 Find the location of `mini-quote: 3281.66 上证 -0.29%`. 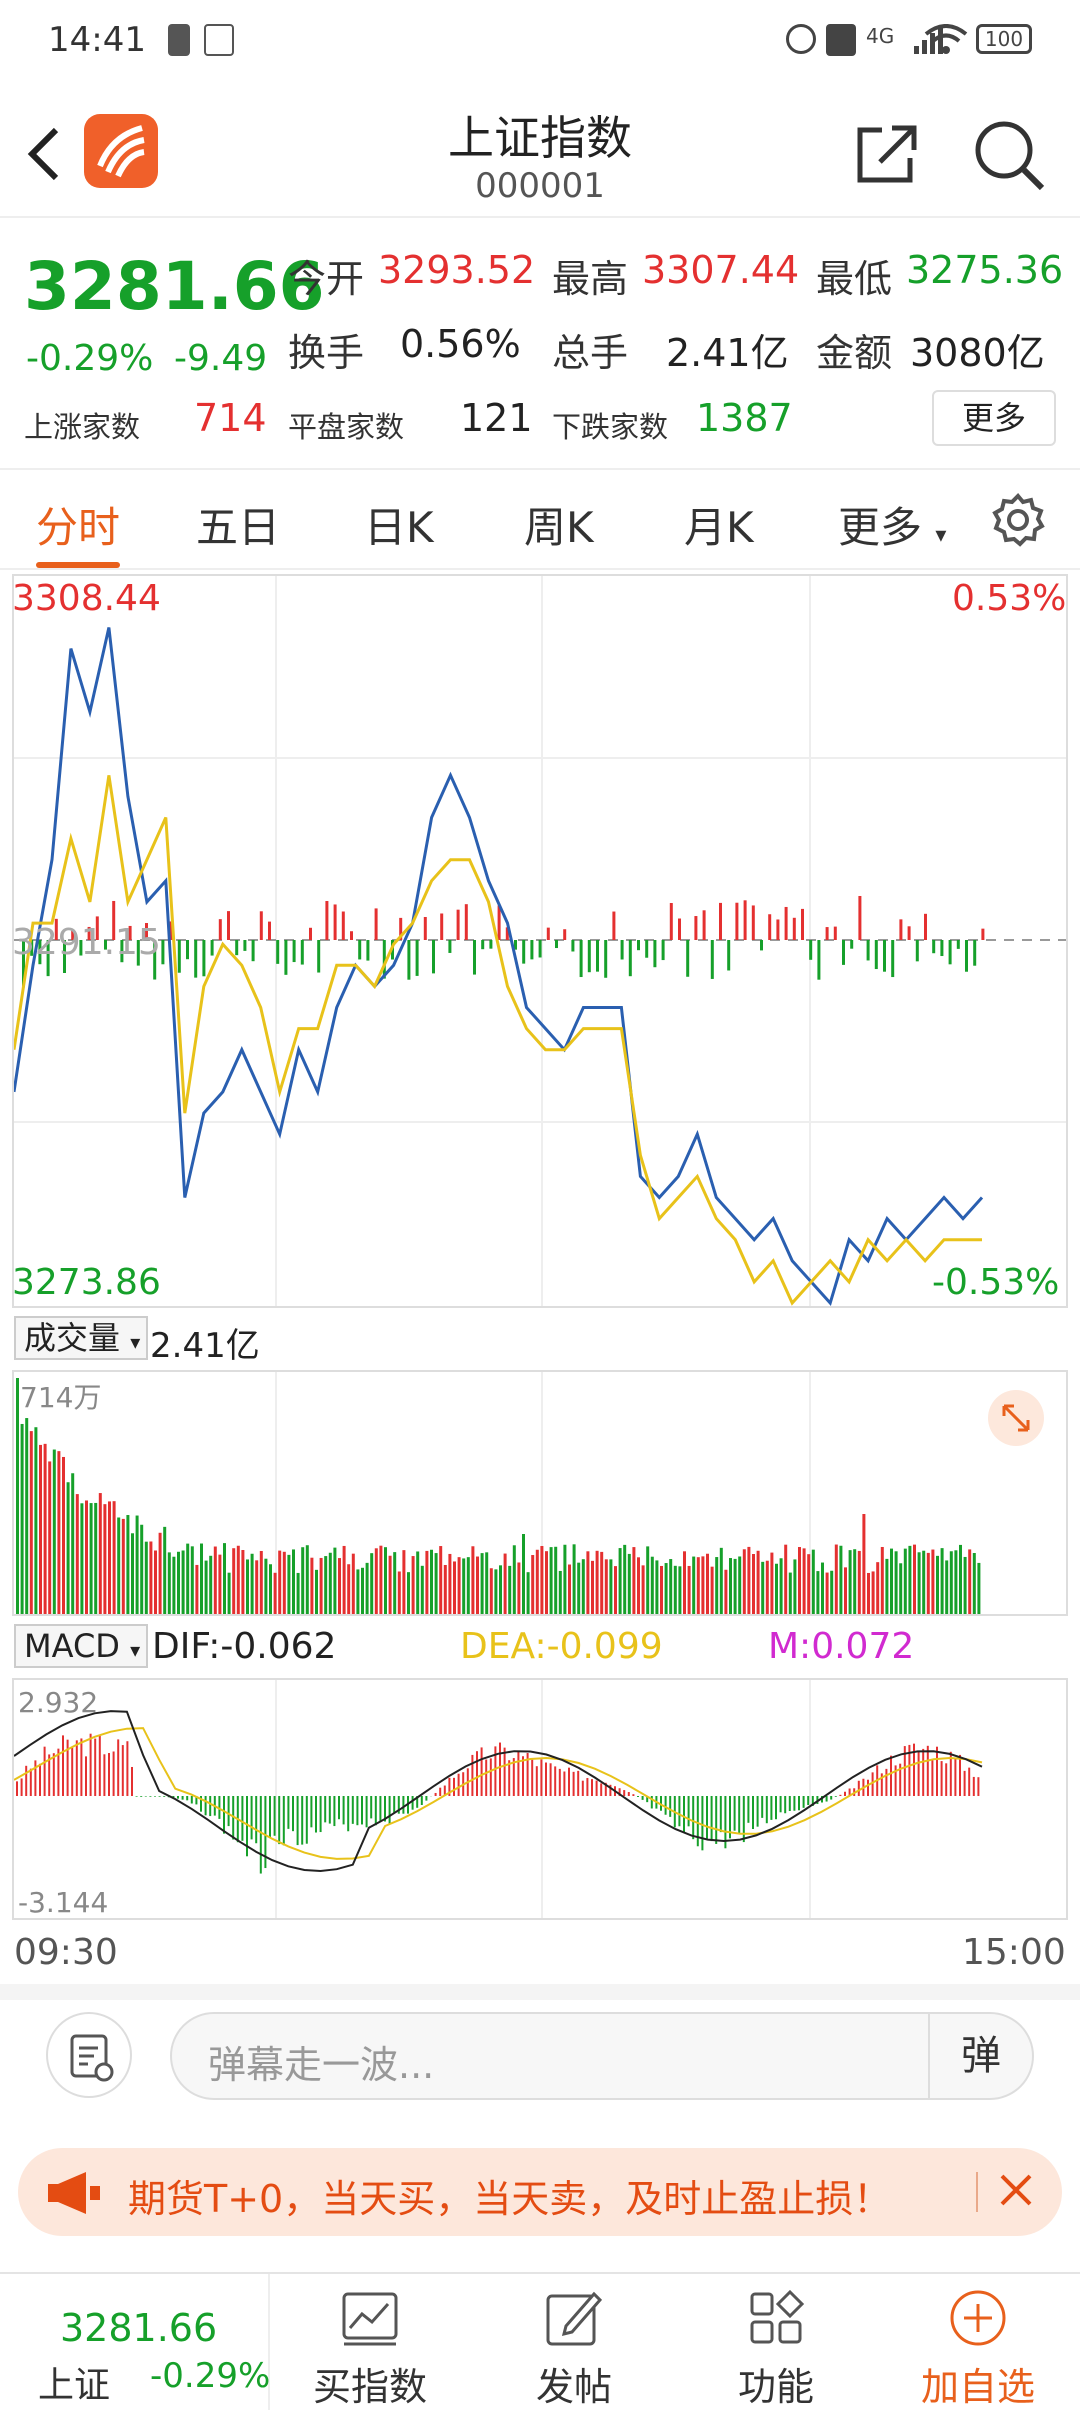

mini-quote: 3281.66 上证 -0.29% is located at coordinates (135, 2342).